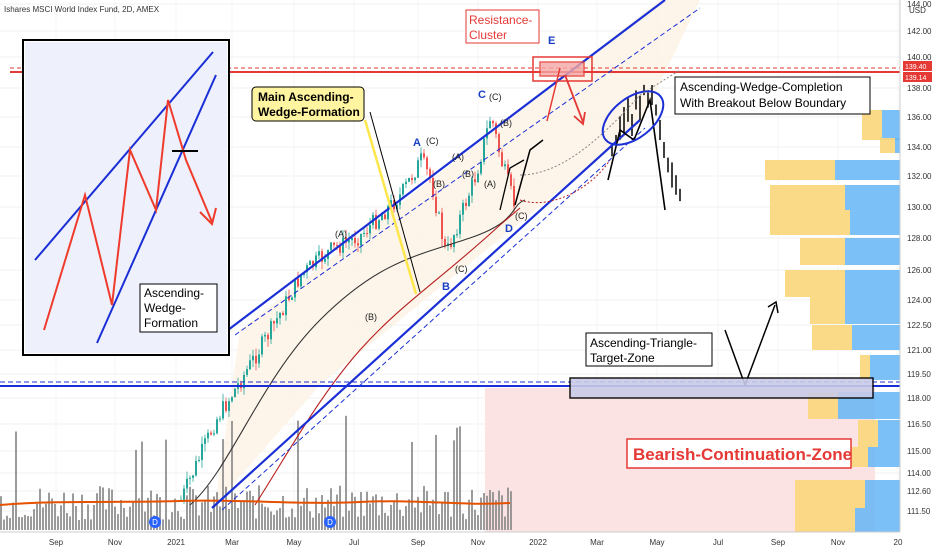 The image size is (932, 550). I want to click on x-tick-label: Sep, so click(418, 542).